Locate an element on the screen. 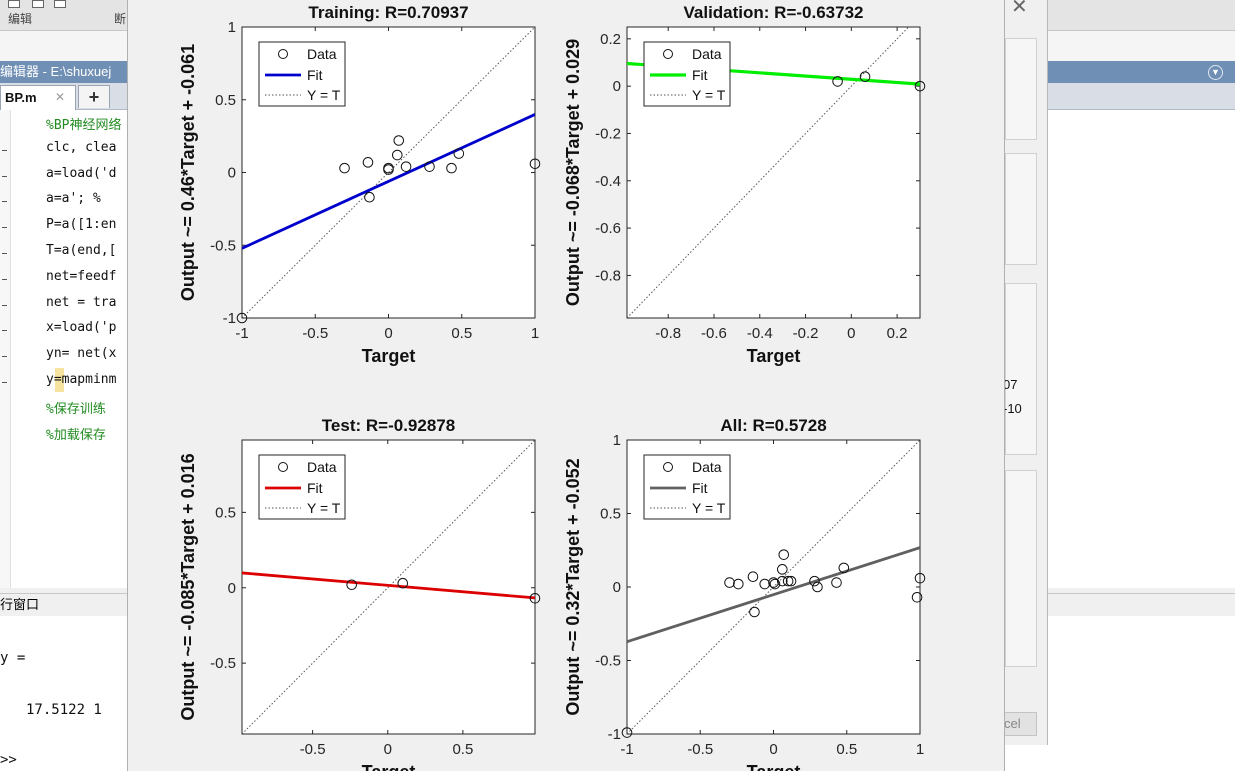 The image size is (1235, 771). y-tick-label: -0.4 is located at coordinates (608, 181).